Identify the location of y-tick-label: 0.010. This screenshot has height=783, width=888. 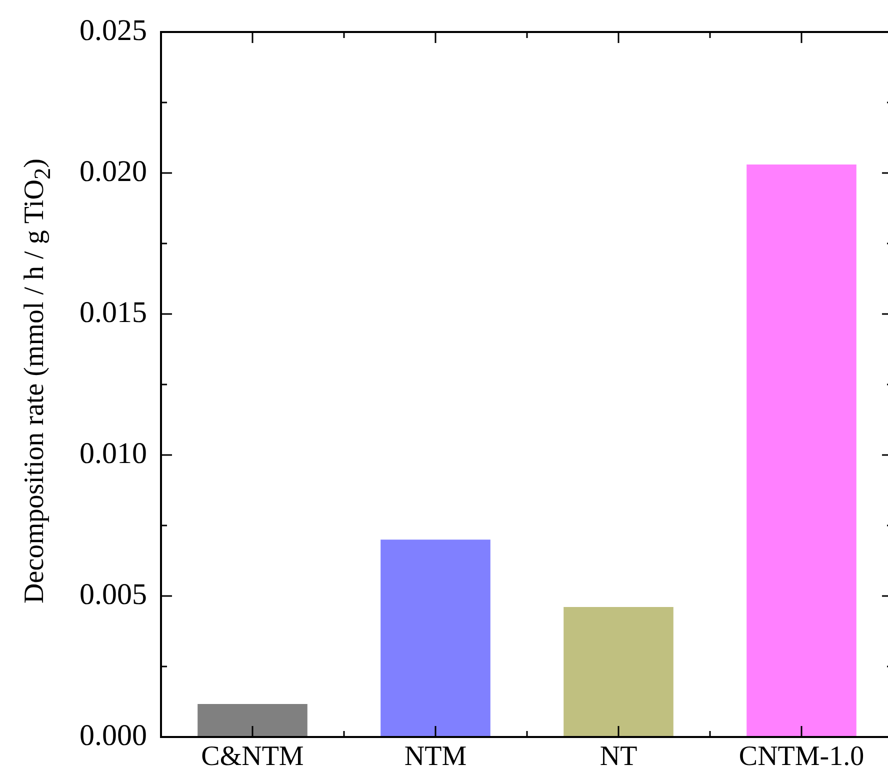
(113, 453).